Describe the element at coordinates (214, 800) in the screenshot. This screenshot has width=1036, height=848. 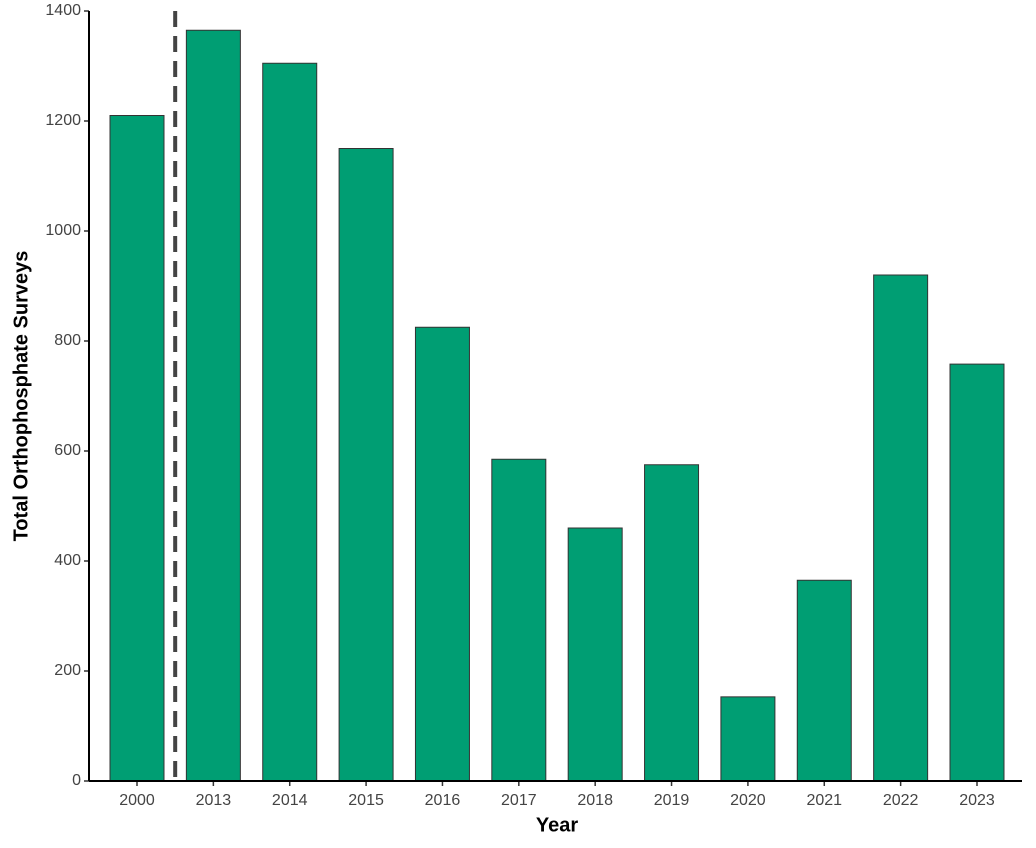
I see `x-tick-label: 2013` at that location.